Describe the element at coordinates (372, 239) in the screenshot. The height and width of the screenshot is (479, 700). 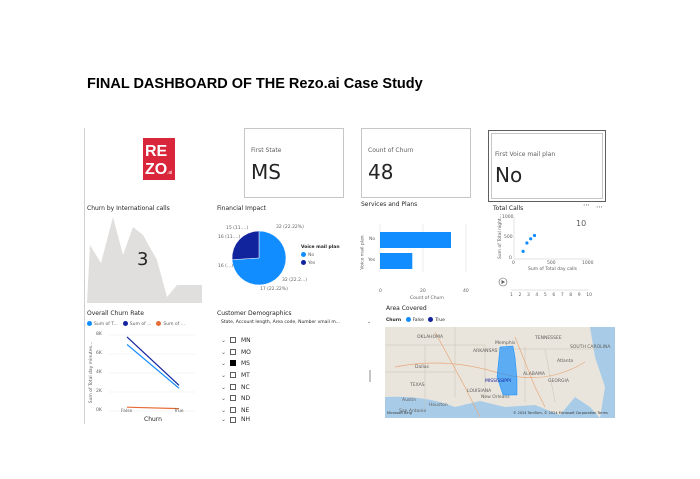
I see `services-cat-label: No` at that location.